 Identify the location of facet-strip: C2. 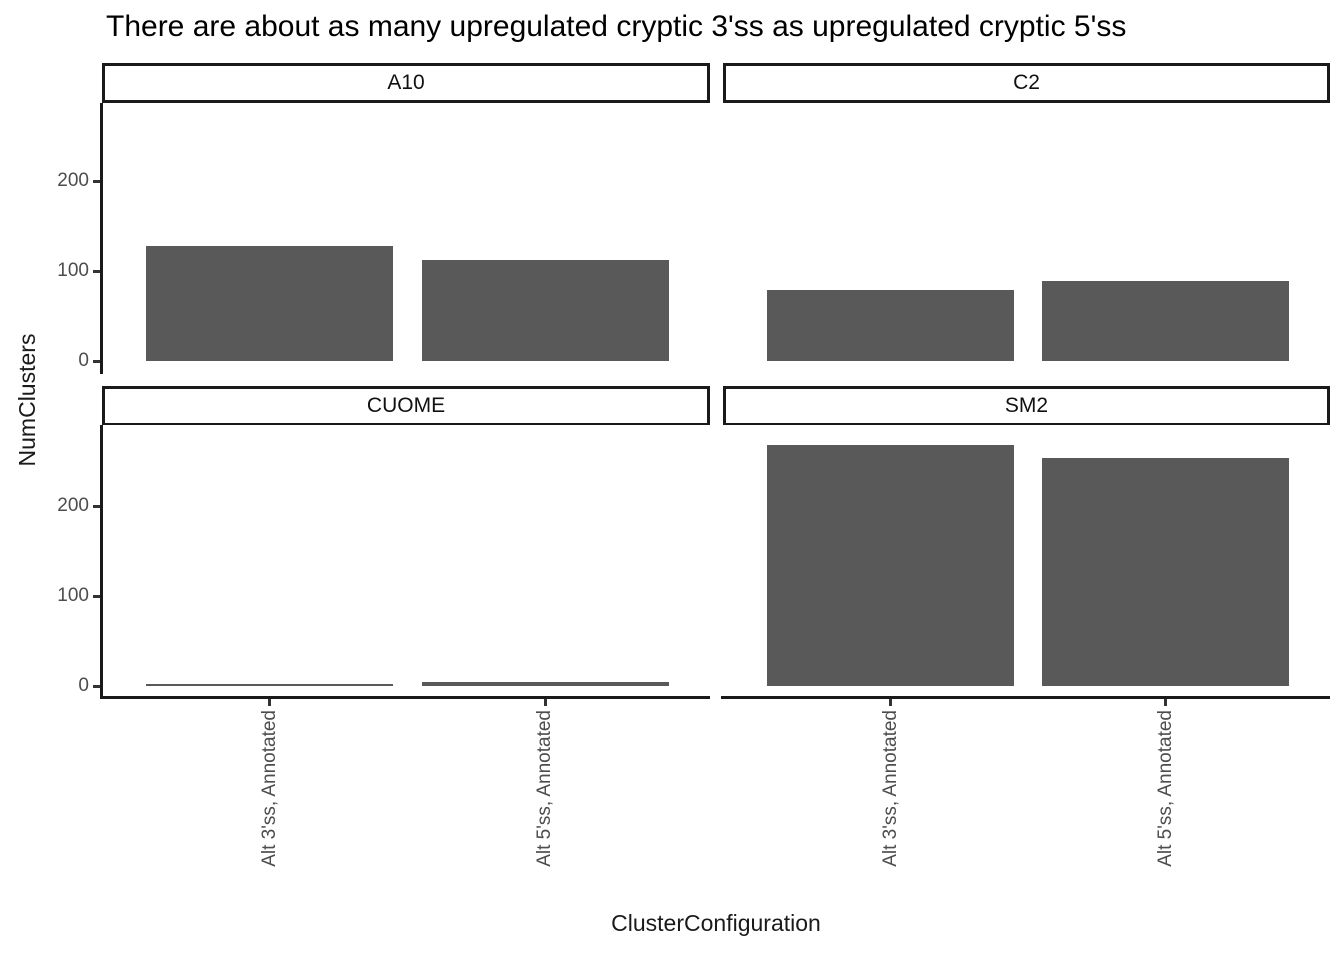
(1026, 83).